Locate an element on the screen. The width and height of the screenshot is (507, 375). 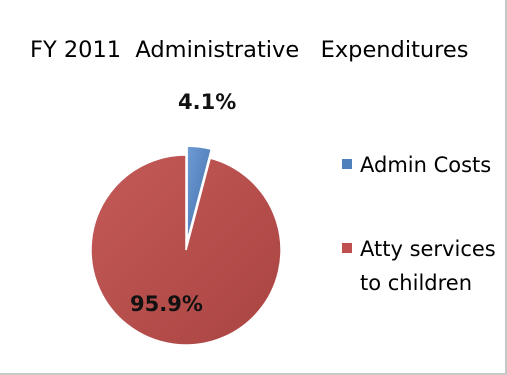
legend-label-admin-costs: Admin Costs is located at coordinates (425, 165).